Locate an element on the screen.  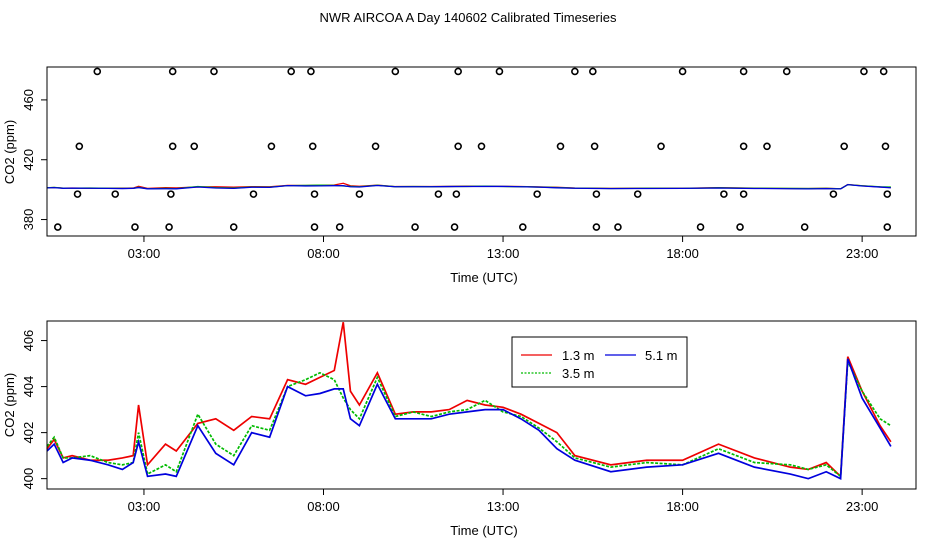
y-tick-label: 402 is located at coordinates (28, 433).